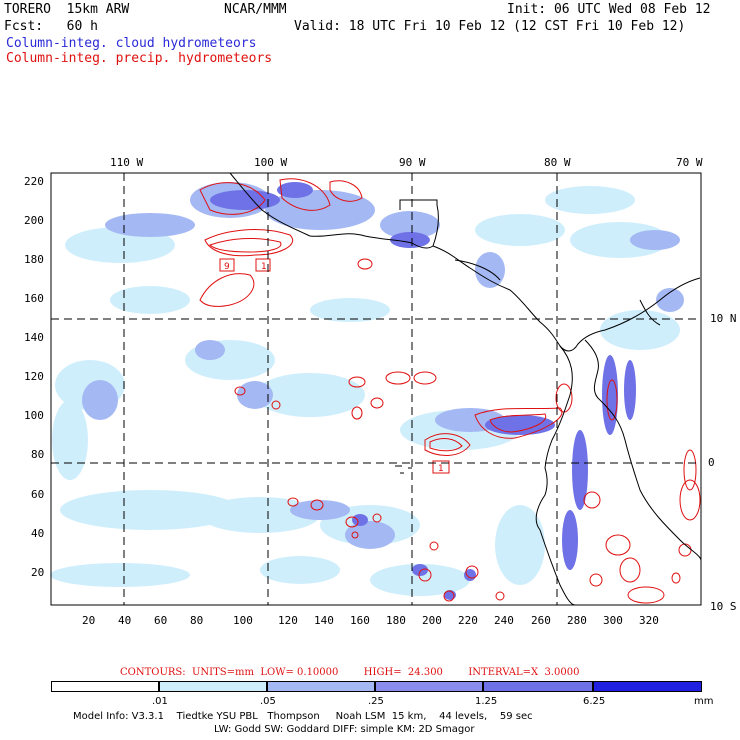 This screenshot has height=740, width=740. What do you see at coordinates (255, 9) in the screenshot?
I see `org-label: NCAR/MMM` at bounding box center [255, 9].